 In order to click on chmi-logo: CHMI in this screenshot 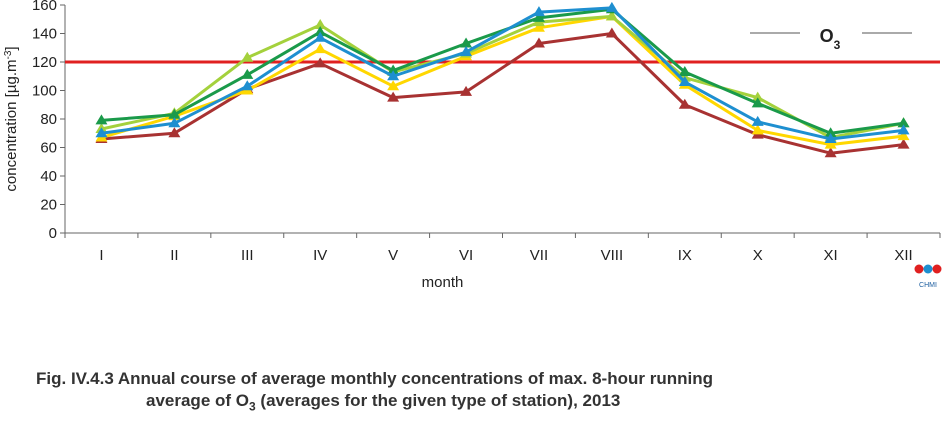, I will do `click(928, 279)`.